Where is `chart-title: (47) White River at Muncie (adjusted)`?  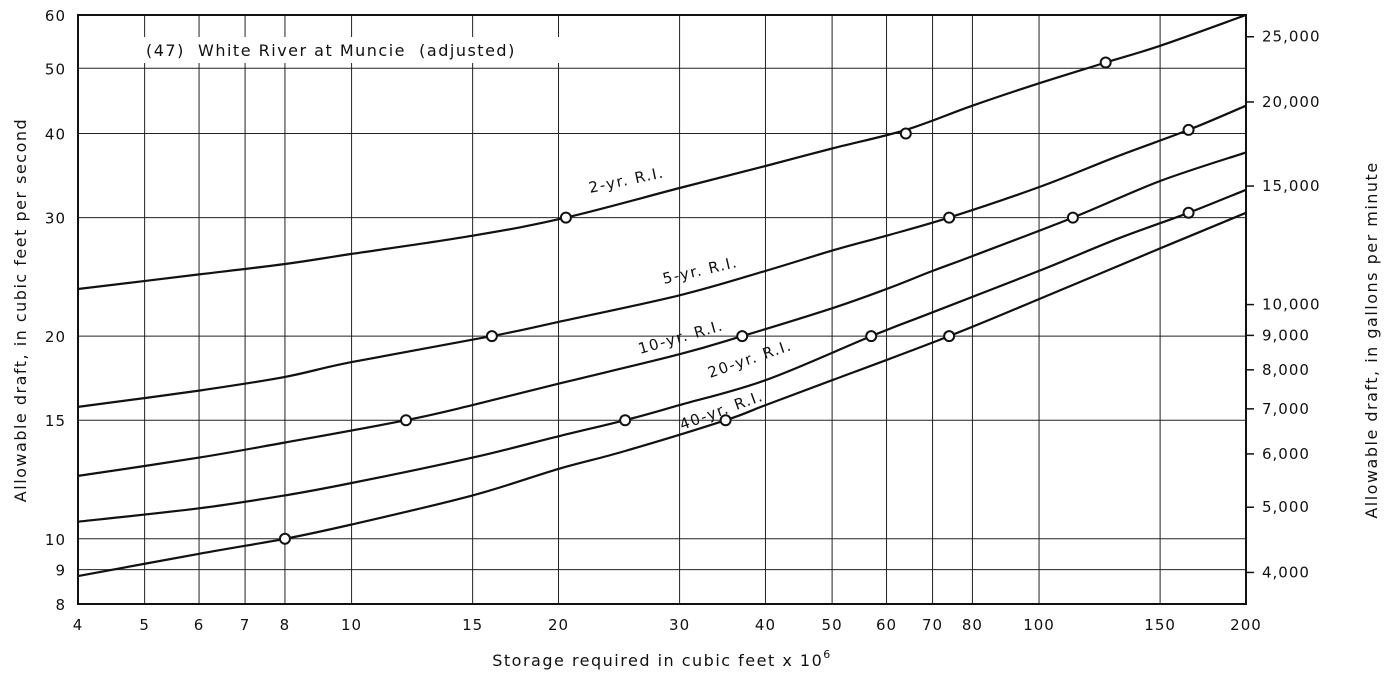
chart-title: (47) White River at Muncie (adjusted) is located at coordinates (331, 50).